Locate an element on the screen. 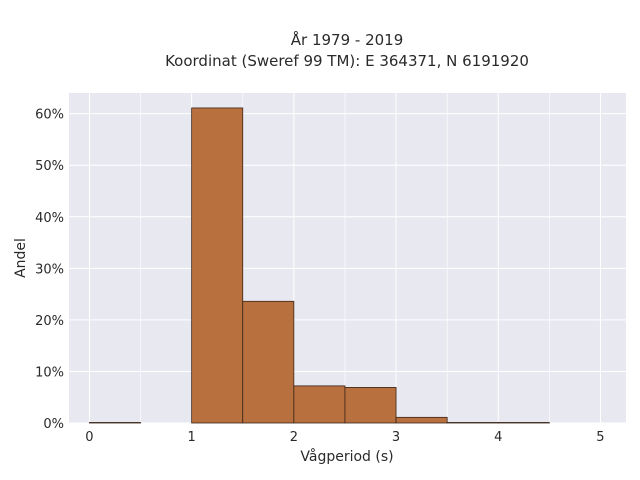  y-tick-label: 50% is located at coordinates (49, 166).